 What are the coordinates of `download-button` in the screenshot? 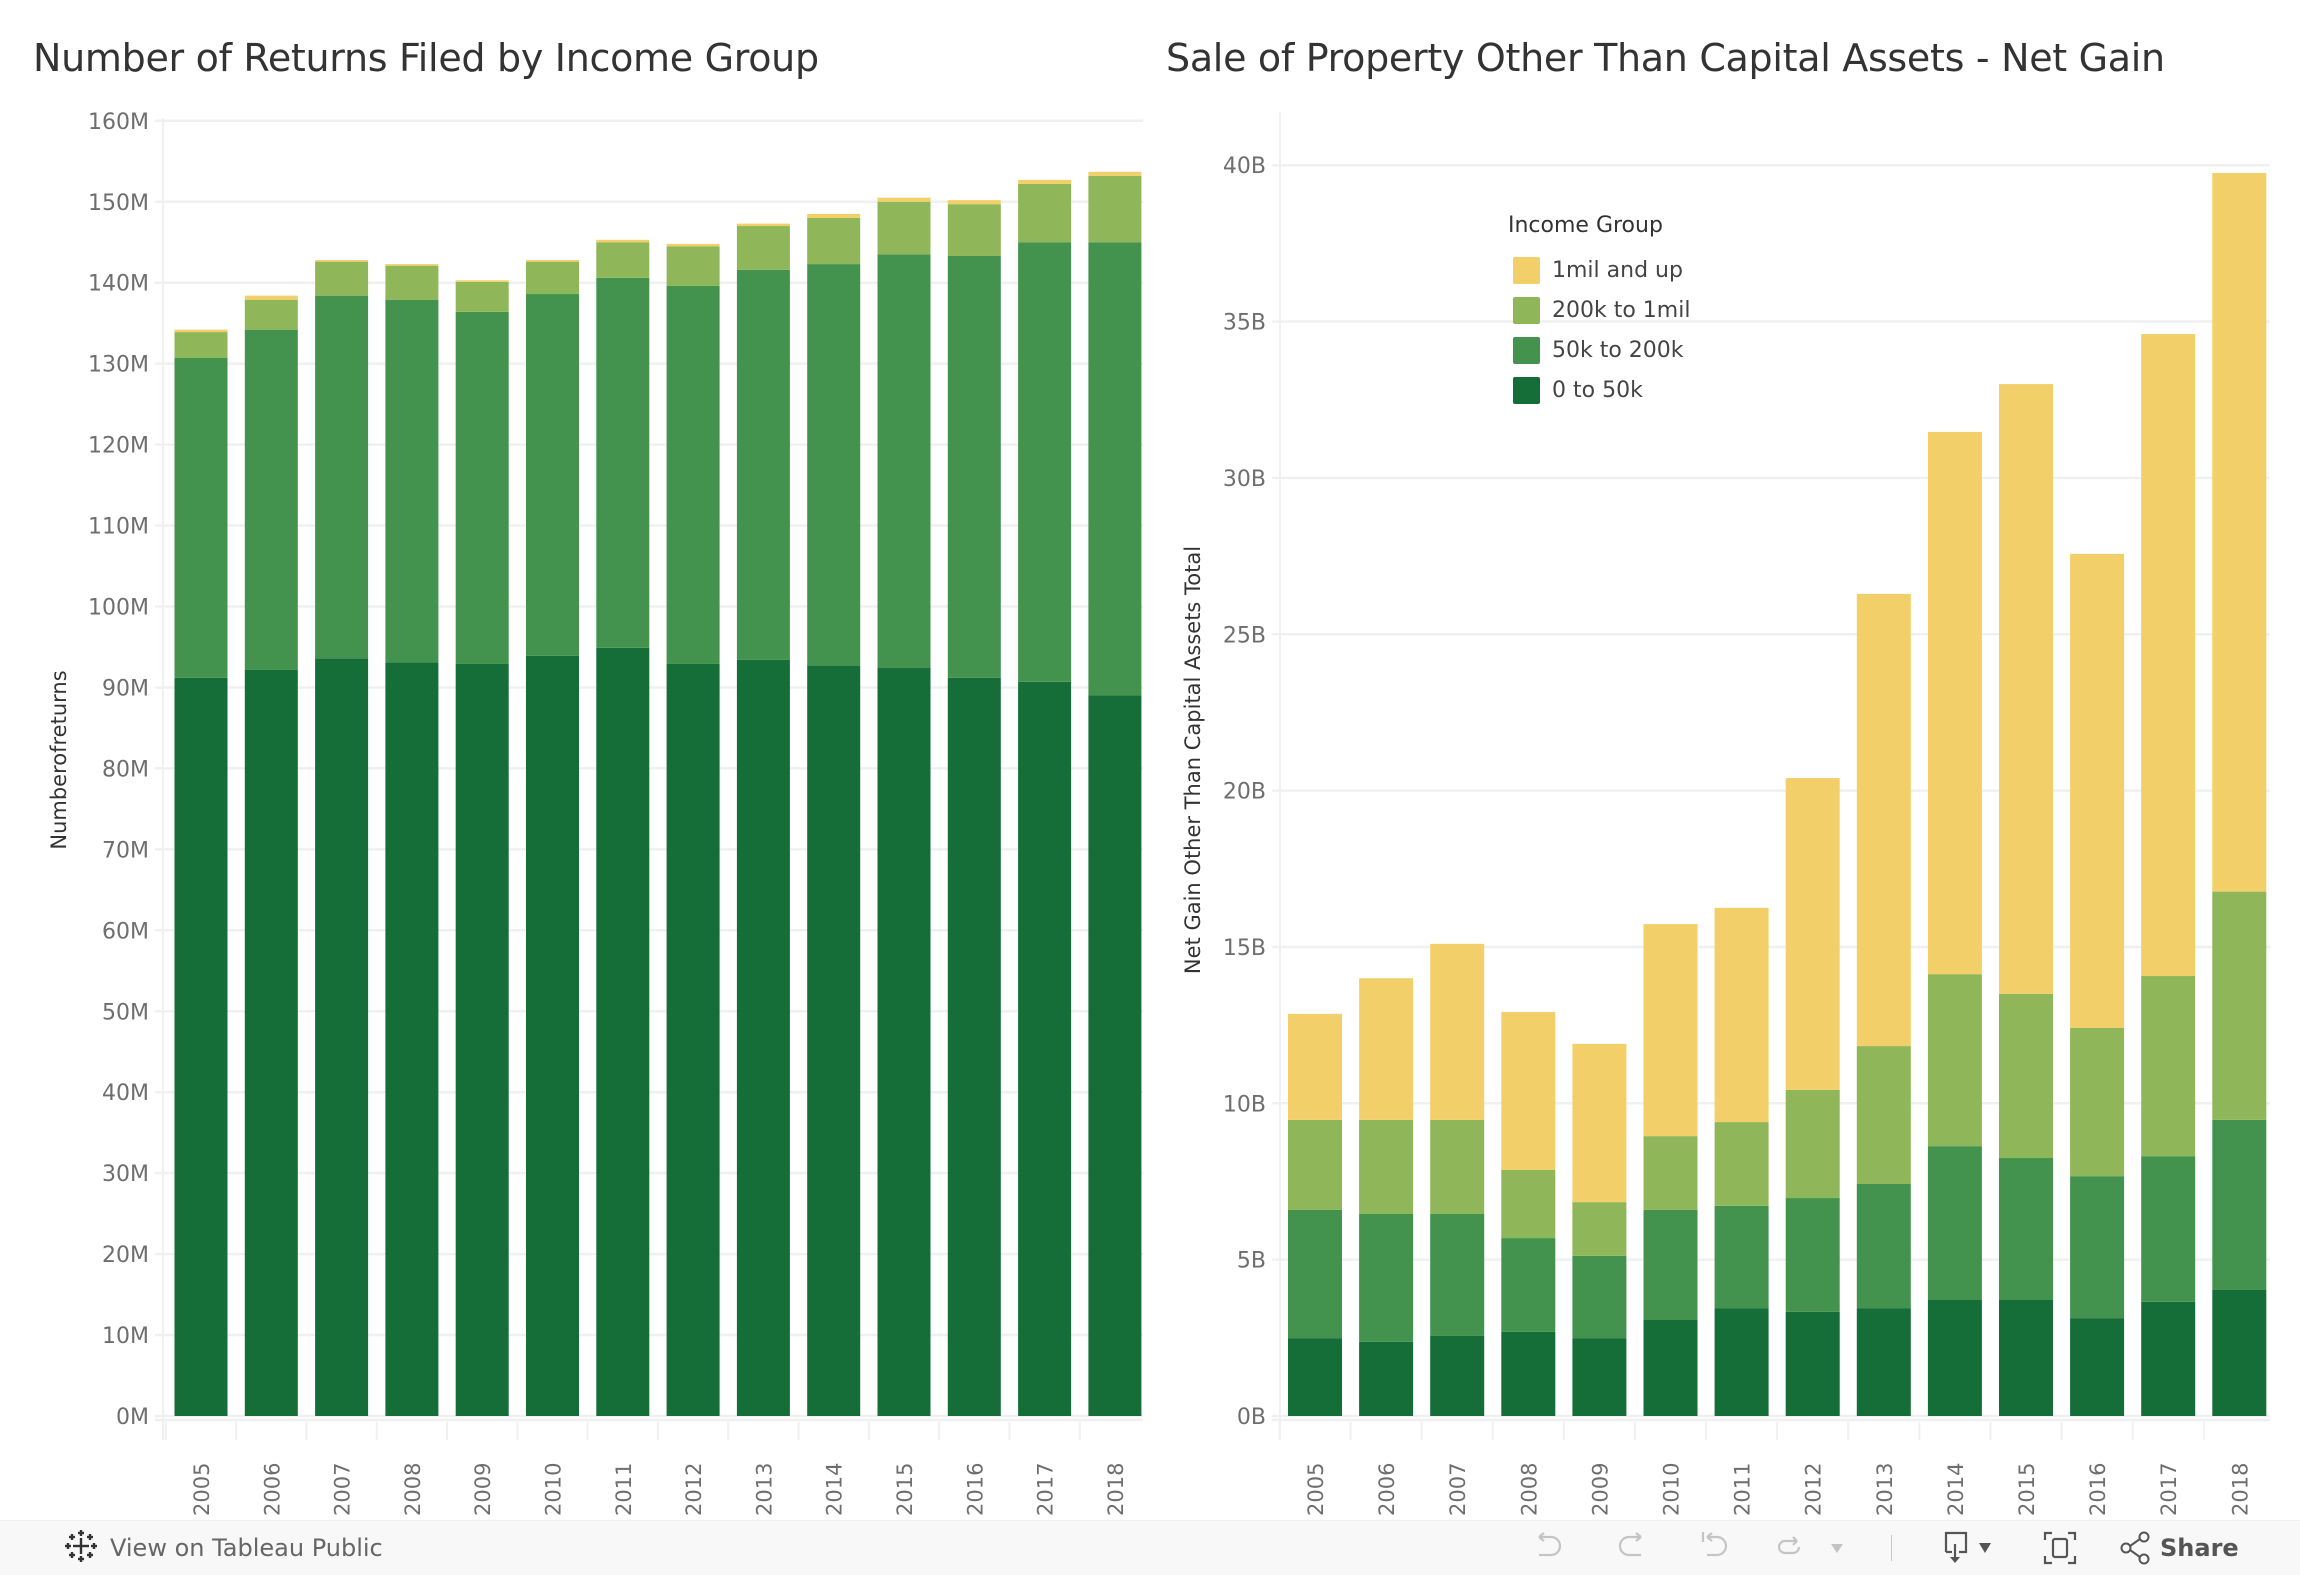 It's located at (1971, 1548).